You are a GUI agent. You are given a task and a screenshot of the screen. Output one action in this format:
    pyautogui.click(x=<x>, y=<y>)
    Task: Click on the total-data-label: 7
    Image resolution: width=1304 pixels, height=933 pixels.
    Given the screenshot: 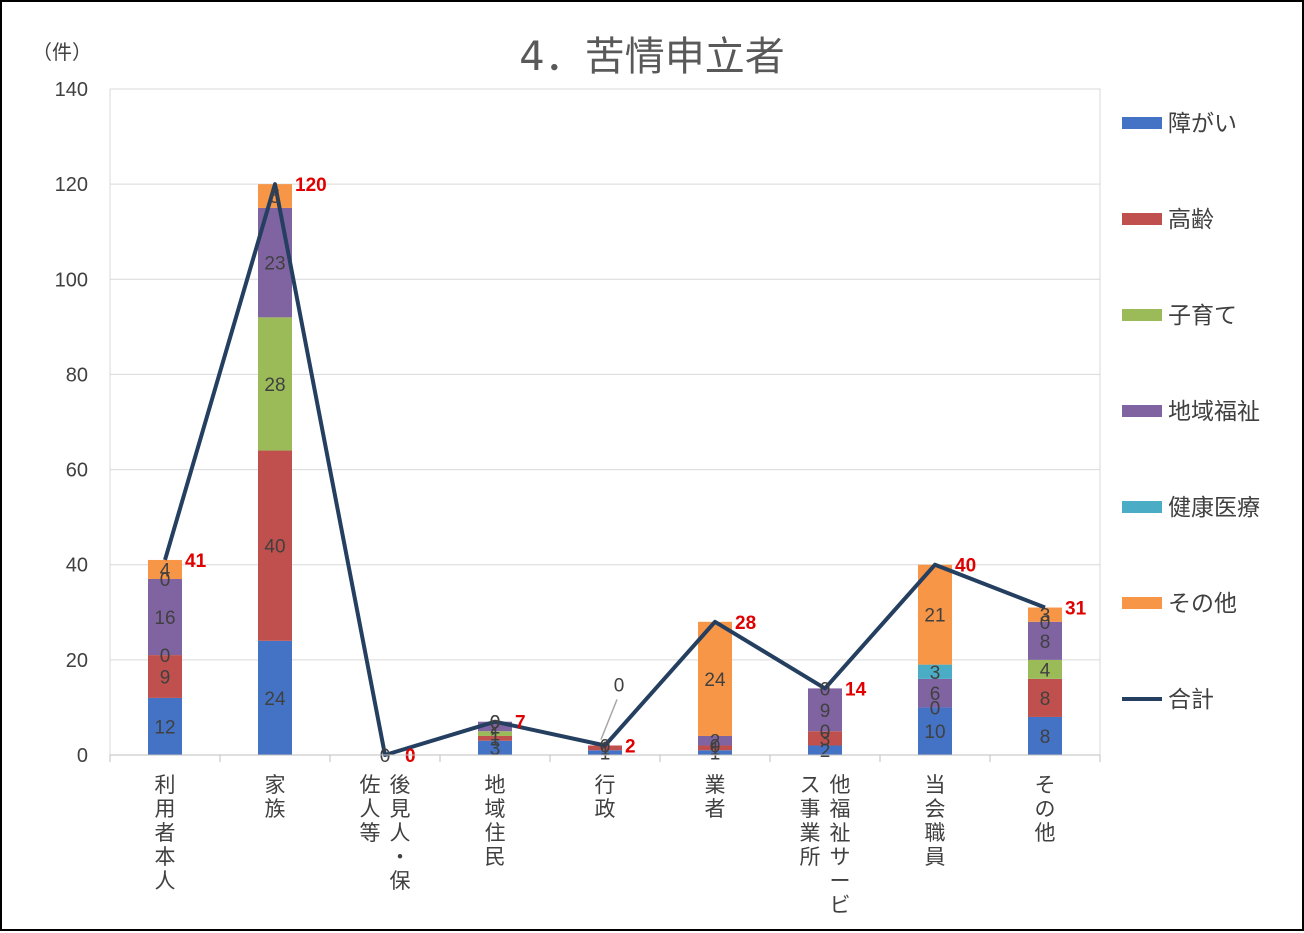 What is the action you would take?
    pyautogui.click(x=520, y=723)
    